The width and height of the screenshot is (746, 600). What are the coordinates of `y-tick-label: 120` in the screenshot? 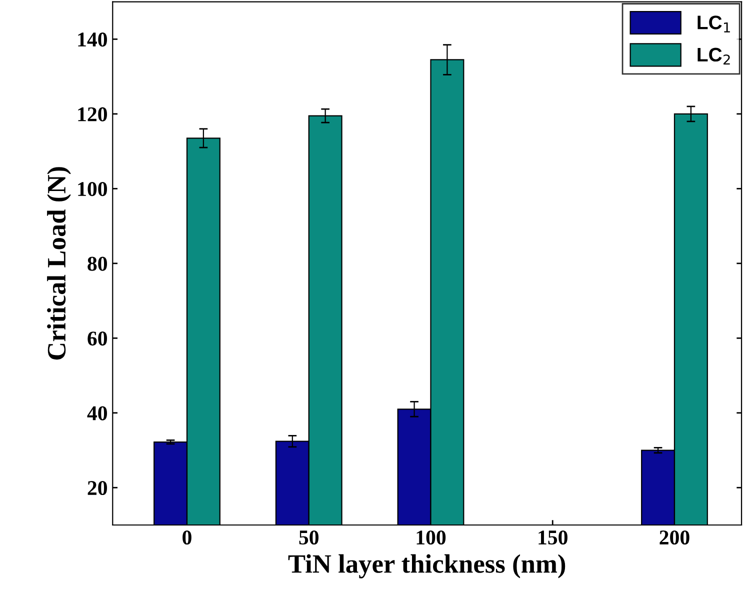 It's located at (92, 114).